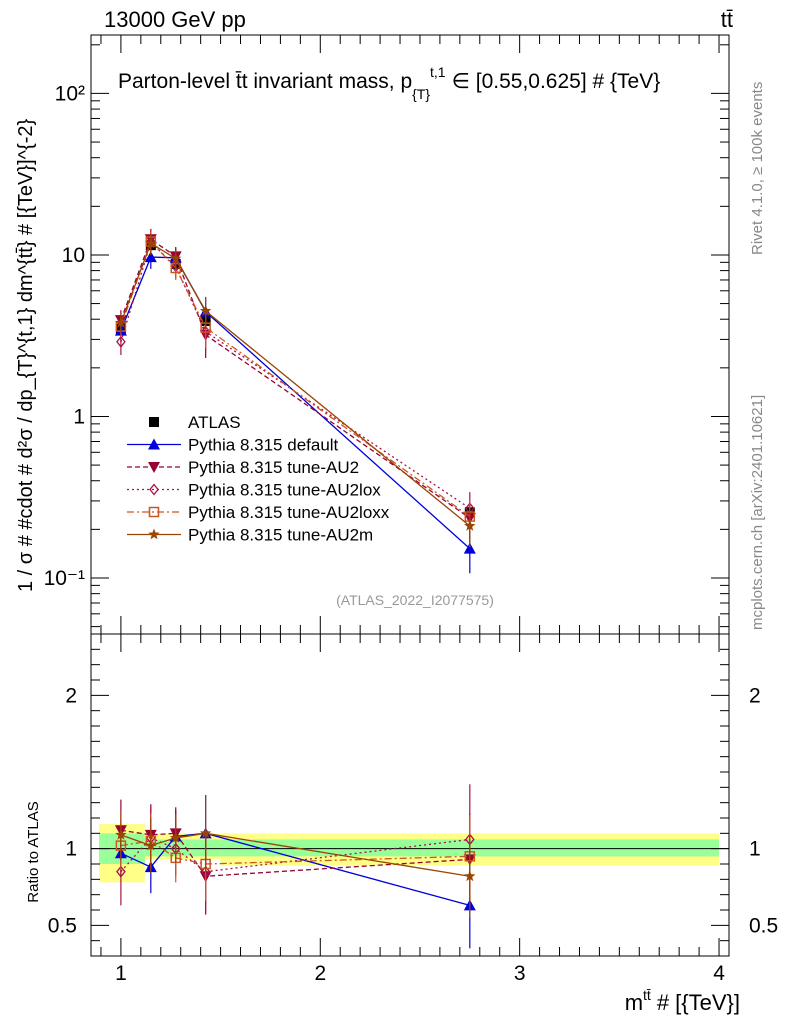 This screenshot has width=786, height=1024. Describe the element at coordinates (79, 416) in the screenshot. I see `y-tick-label: 1` at that location.